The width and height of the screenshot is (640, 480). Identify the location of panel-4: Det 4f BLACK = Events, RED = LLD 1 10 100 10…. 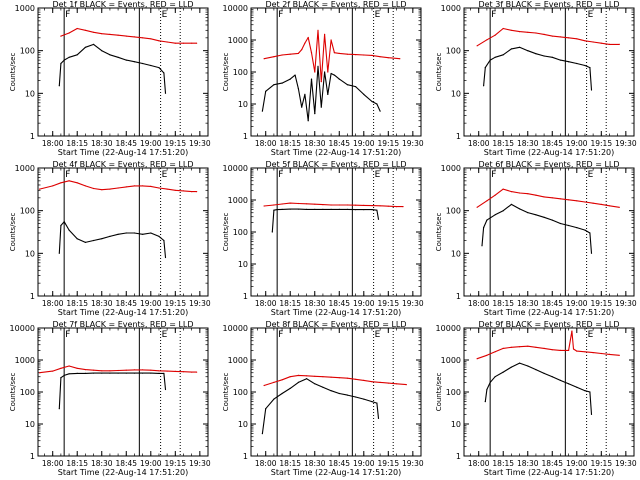
(110, 238).